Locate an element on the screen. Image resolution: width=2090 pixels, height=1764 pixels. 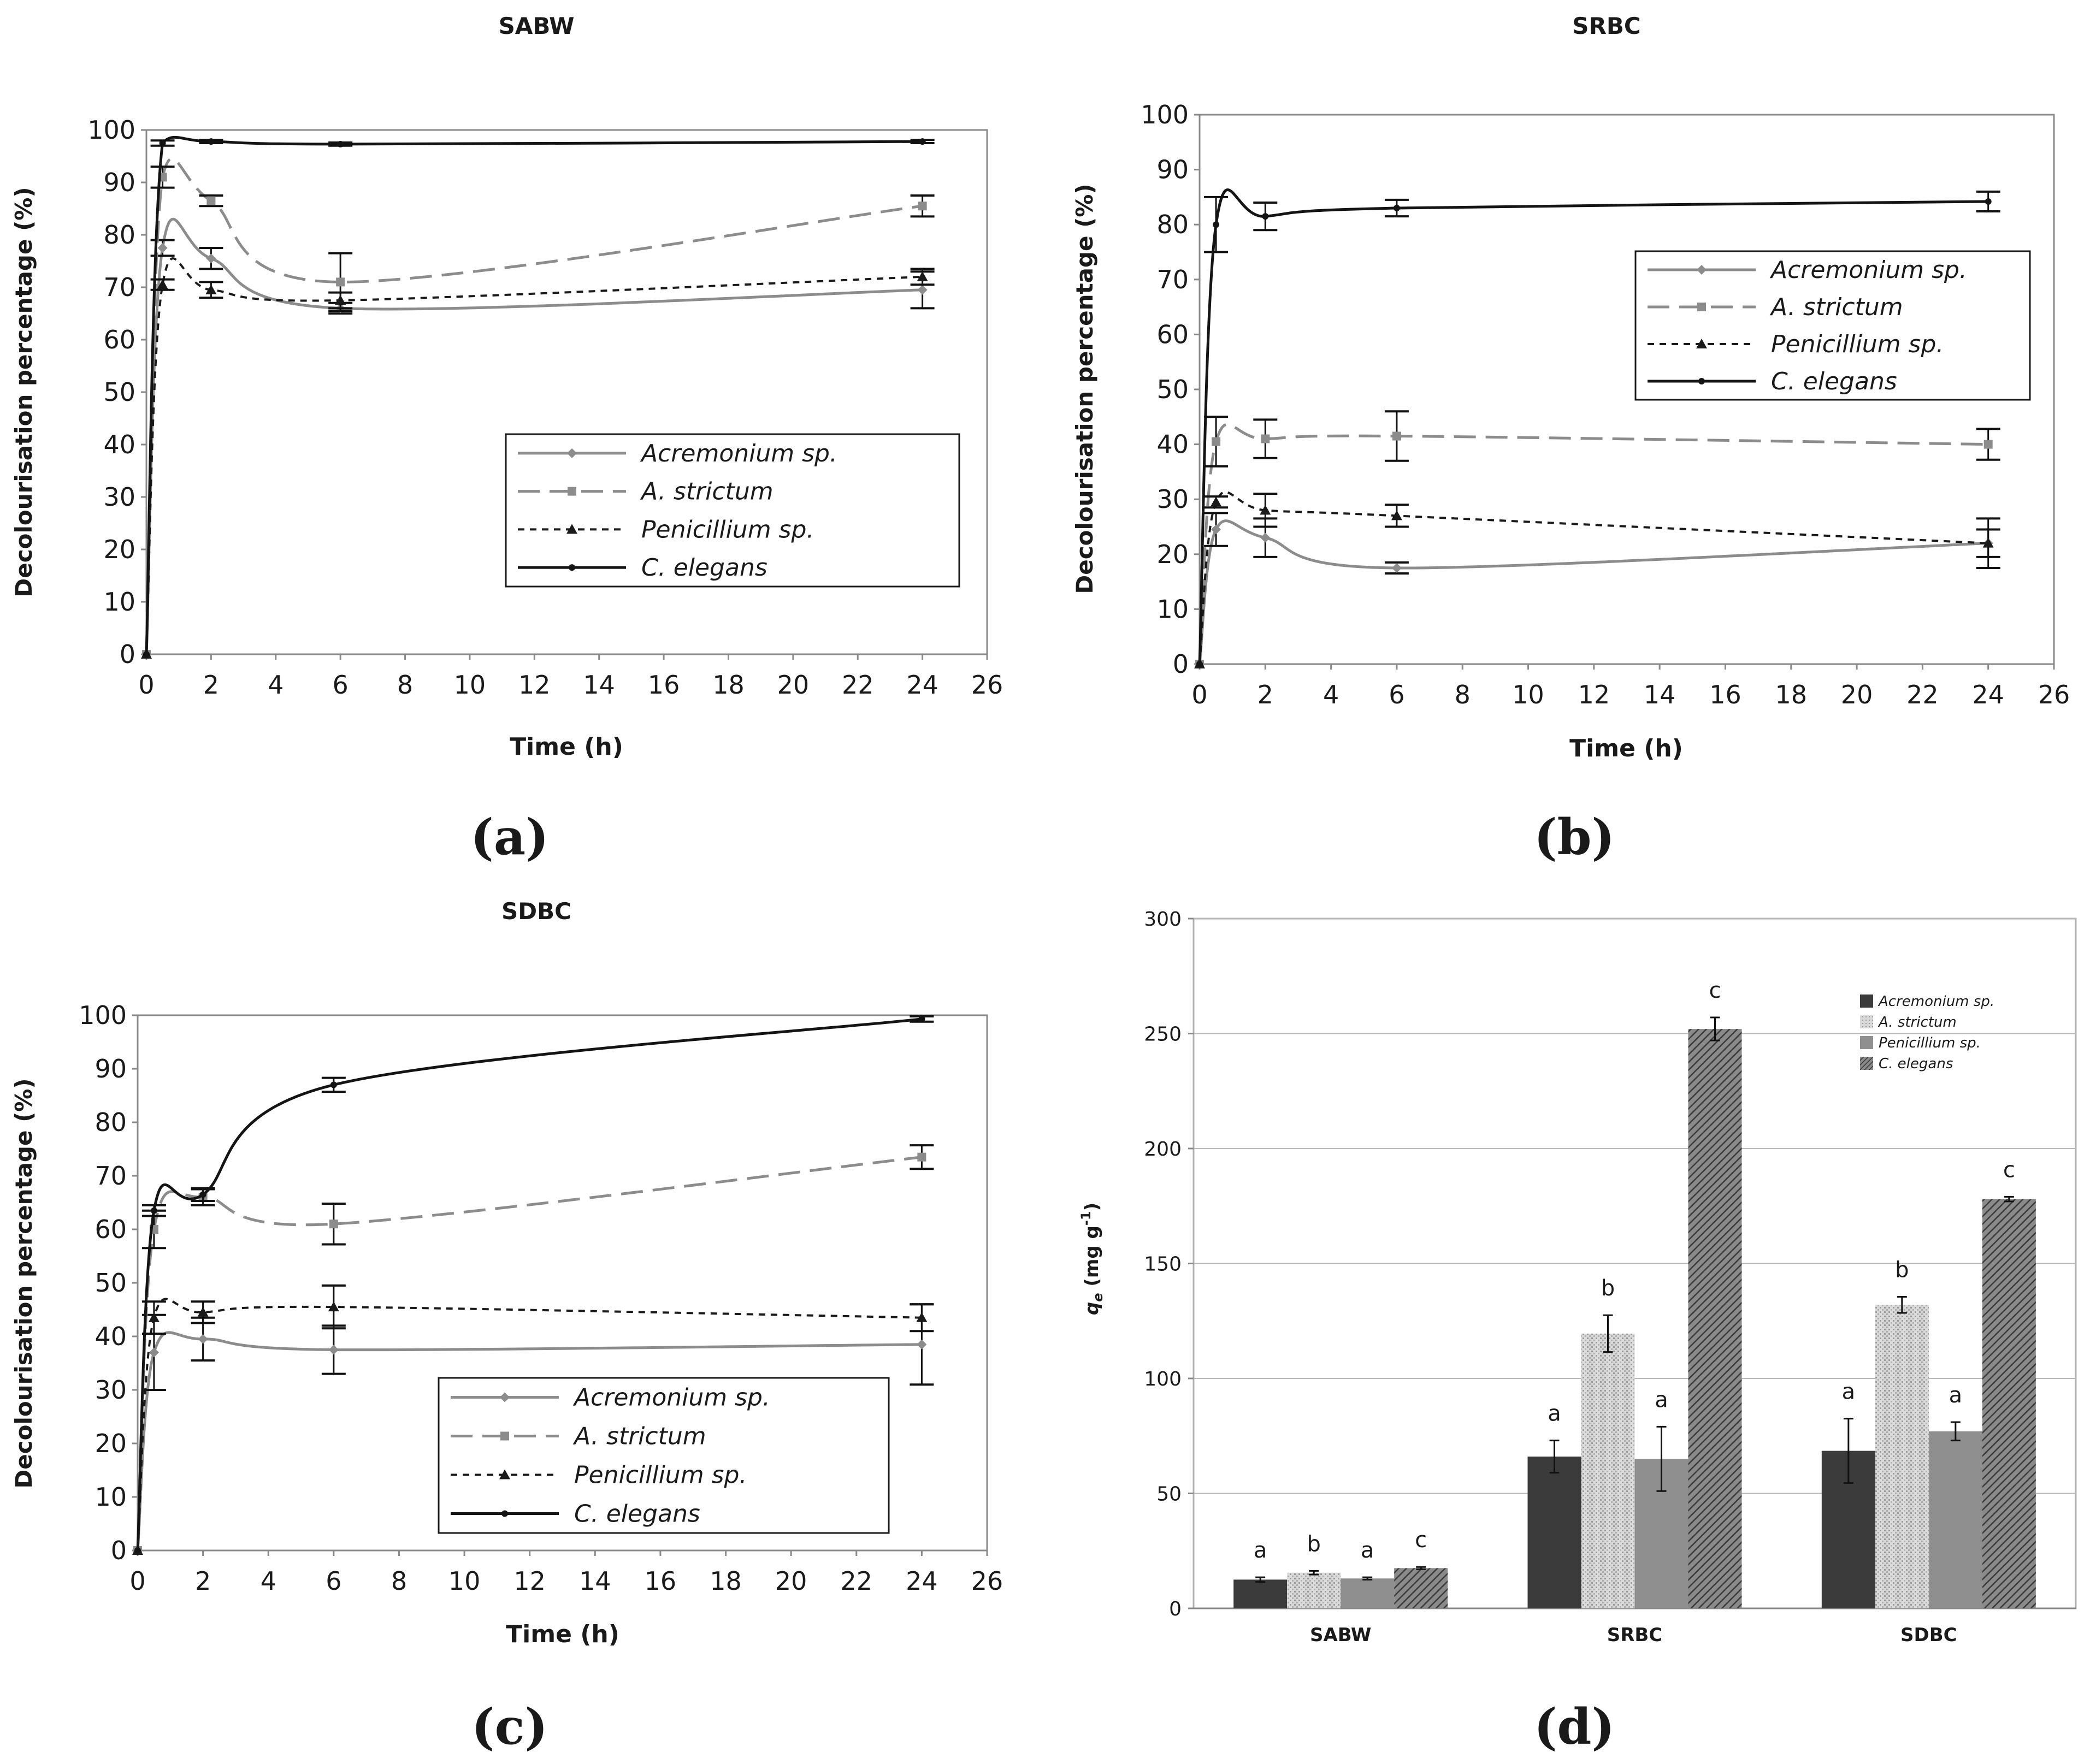
chart-c-legend-label-2: Penicillium sp. is located at coordinates (660, 1475).